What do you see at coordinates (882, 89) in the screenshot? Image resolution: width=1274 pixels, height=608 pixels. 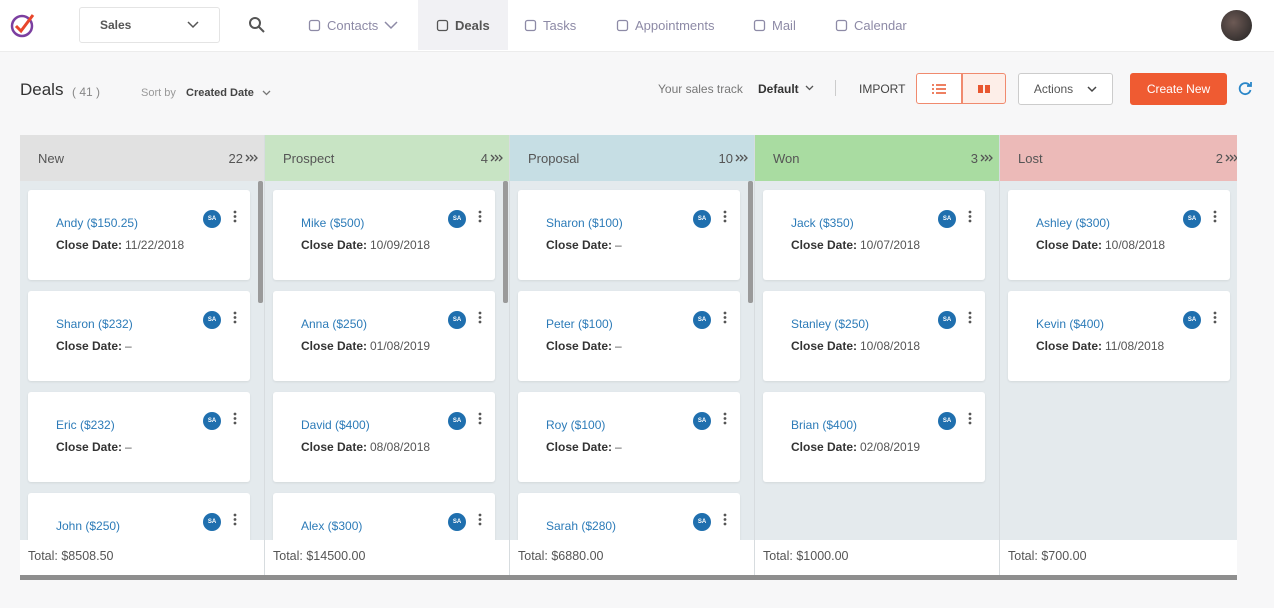 I see `import-link: IMPORT` at bounding box center [882, 89].